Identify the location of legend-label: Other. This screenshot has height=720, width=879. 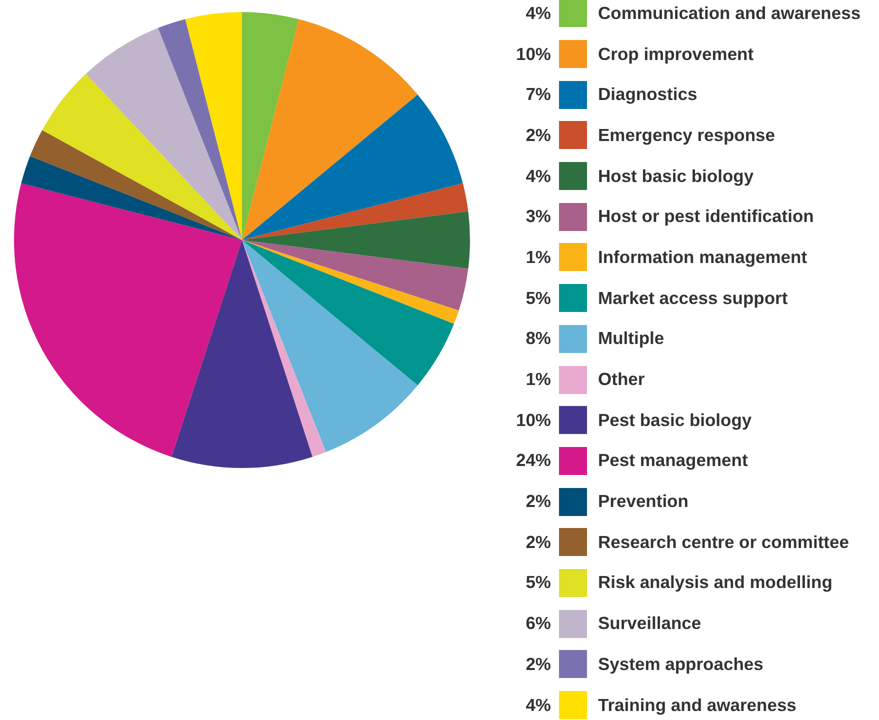
(621, 379).